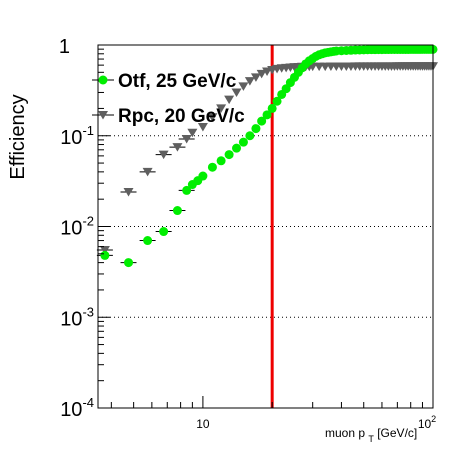 This screenshot has height=472, width=456. What do you see at coordinates (345, 433) in the screenshot?
I see `x-axis-label-main: muon p` at bounding box center [345, 433].